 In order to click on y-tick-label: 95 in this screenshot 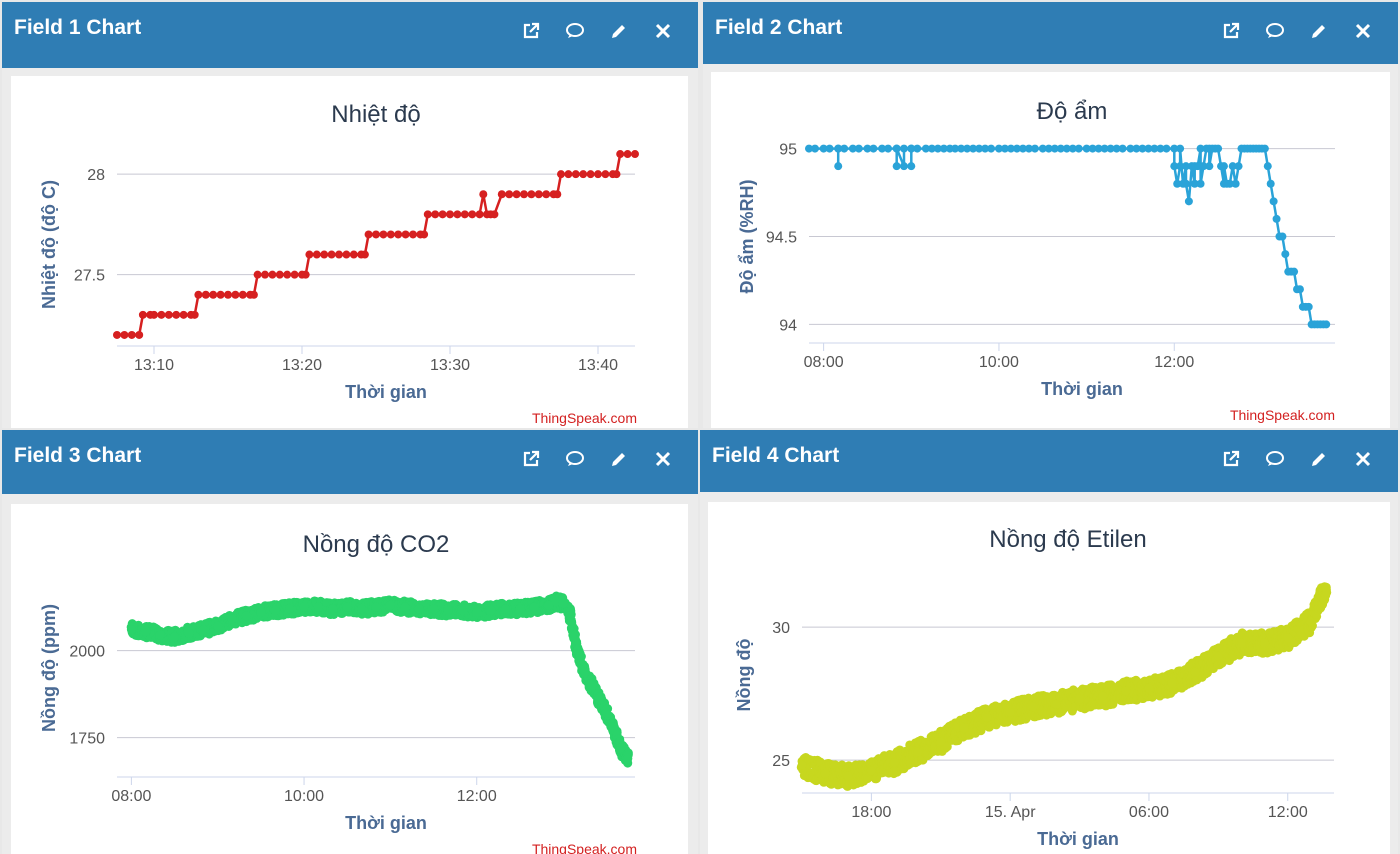, I will do `click(788, 150)`.